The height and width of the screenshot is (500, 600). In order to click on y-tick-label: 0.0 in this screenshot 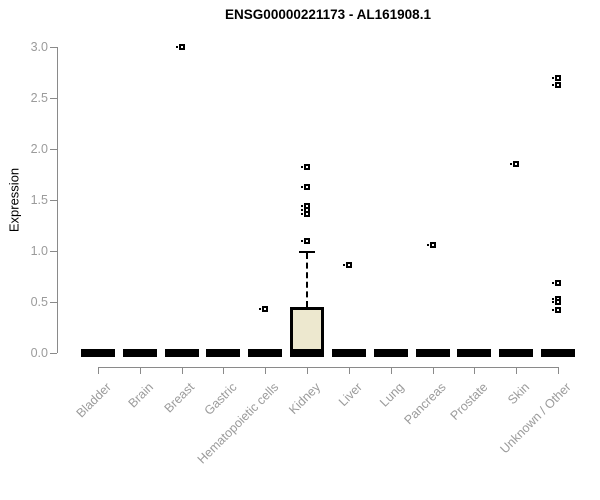, I will do `click(39, 353)`.